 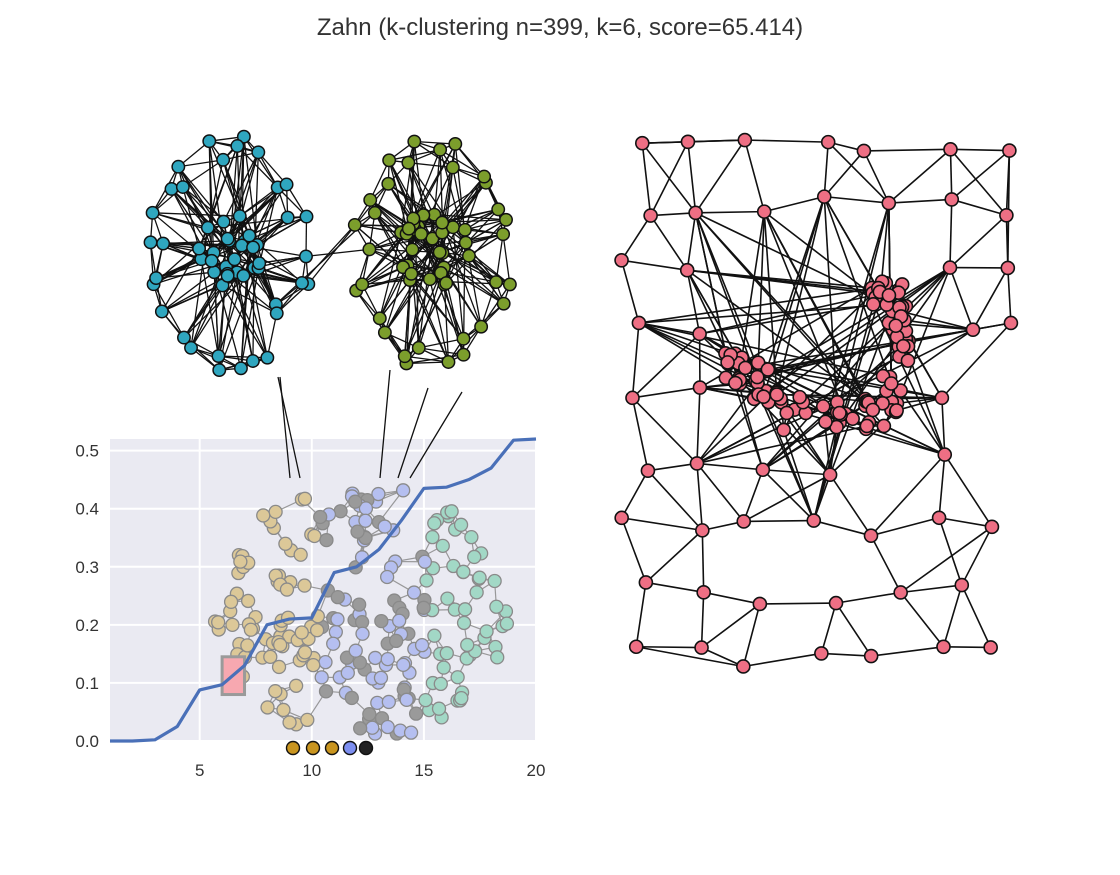 What do you see at coordinates (330, 307) in the screenshot?
I see `left-graph-edges` at bounding box center [330, 307].